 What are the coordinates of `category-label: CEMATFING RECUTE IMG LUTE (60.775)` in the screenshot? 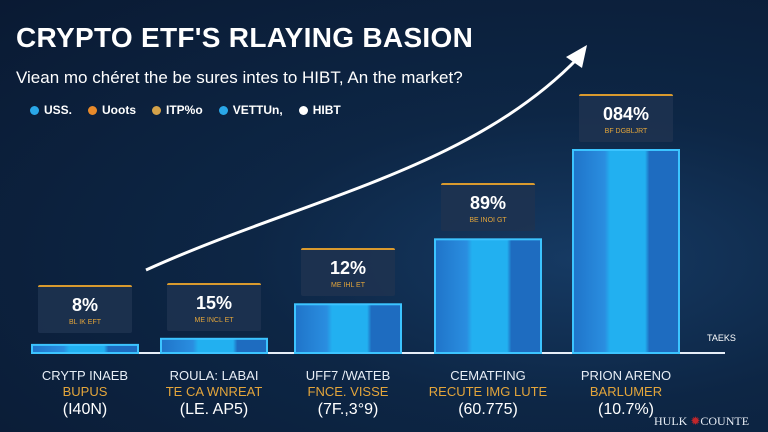 It's located at (488, 394).